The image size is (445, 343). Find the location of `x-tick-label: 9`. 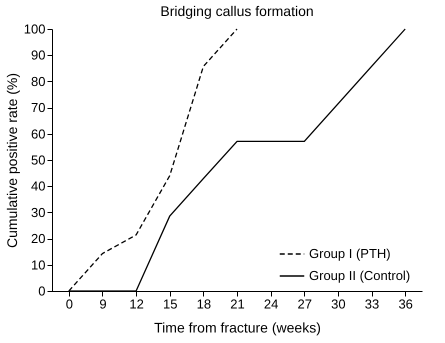

x-tick-label: 9 is located at coordinates (103, 304).